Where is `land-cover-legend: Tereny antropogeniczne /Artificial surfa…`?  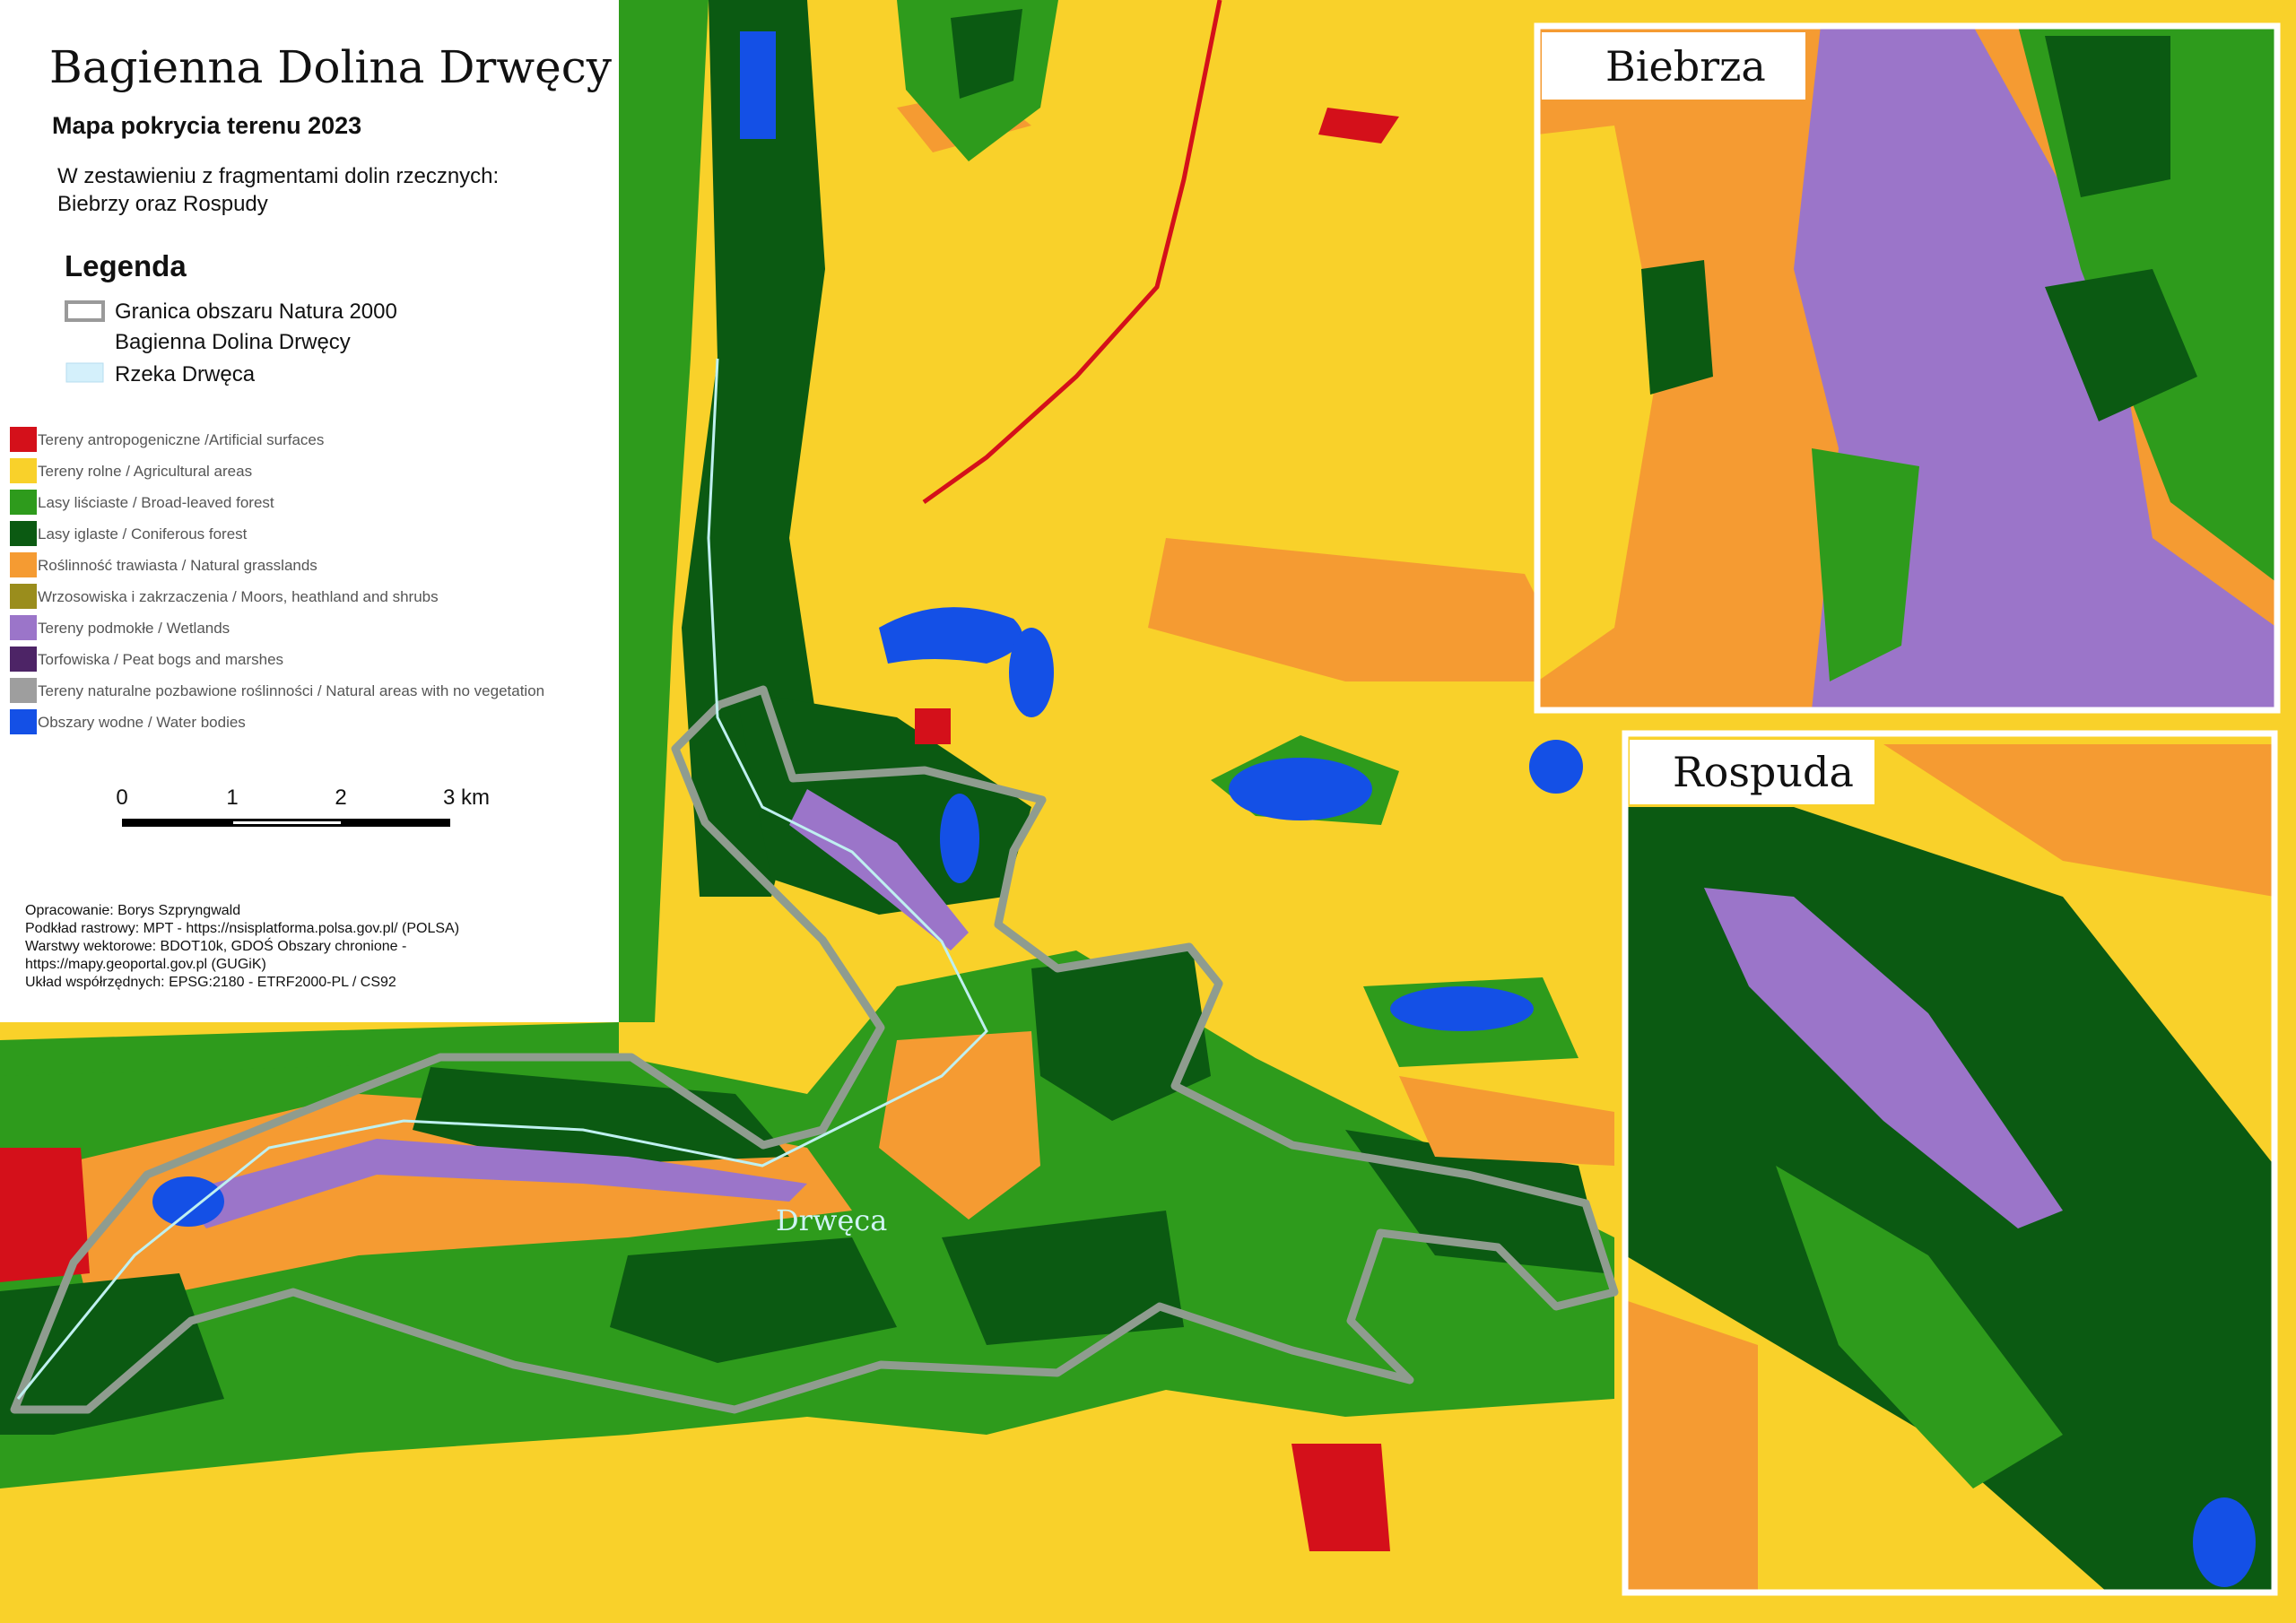
land-cover-legend: Tereny antropogeniczne /Artificial surfa… is located at coordinates (277, 580).